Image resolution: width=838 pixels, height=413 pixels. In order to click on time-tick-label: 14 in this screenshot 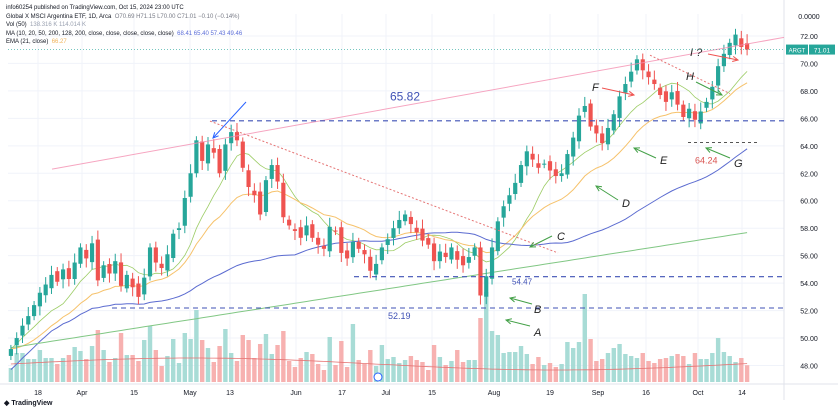, I will do `click(742, 393)`.